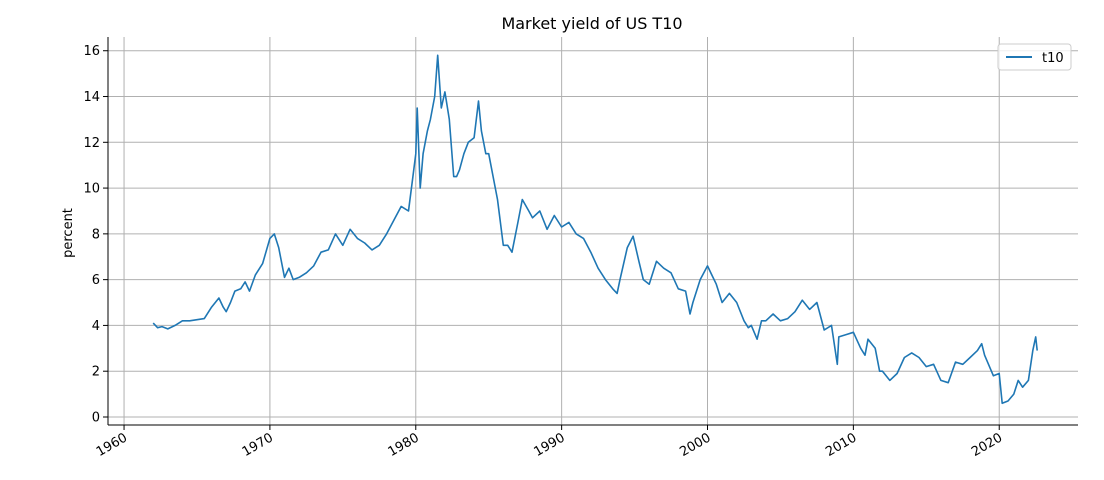 This screenshot has height=480, width=1104. What do you see at coordinates (91, 97) in the screenshot?
I see `y-tick-label: 14` at bounding box center [91, 97].